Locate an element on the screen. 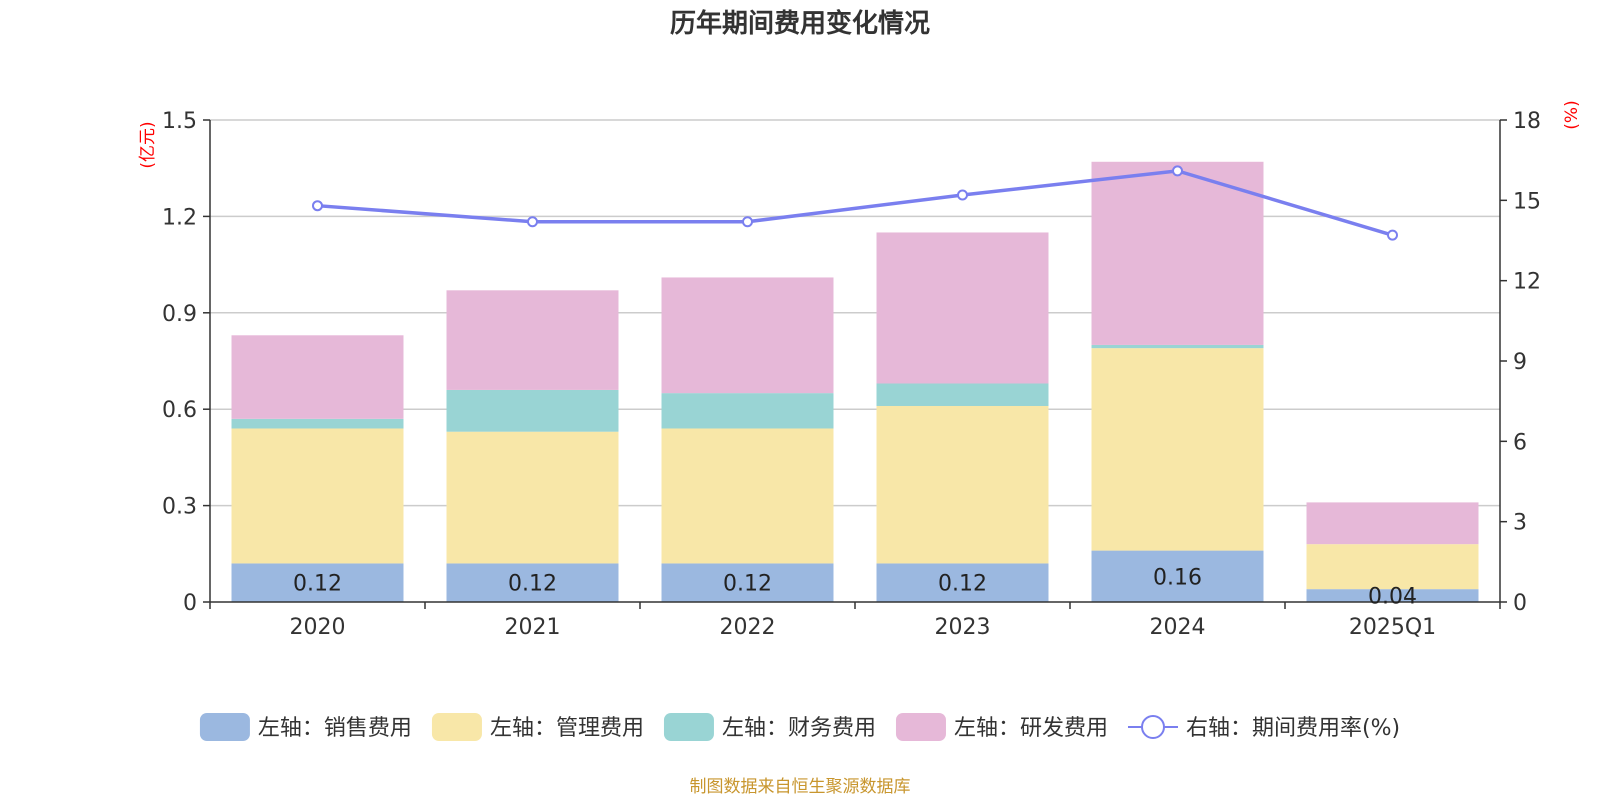 This screenshot has height=800, width=1600. rate-line-path is located at coordinates (855, 203).